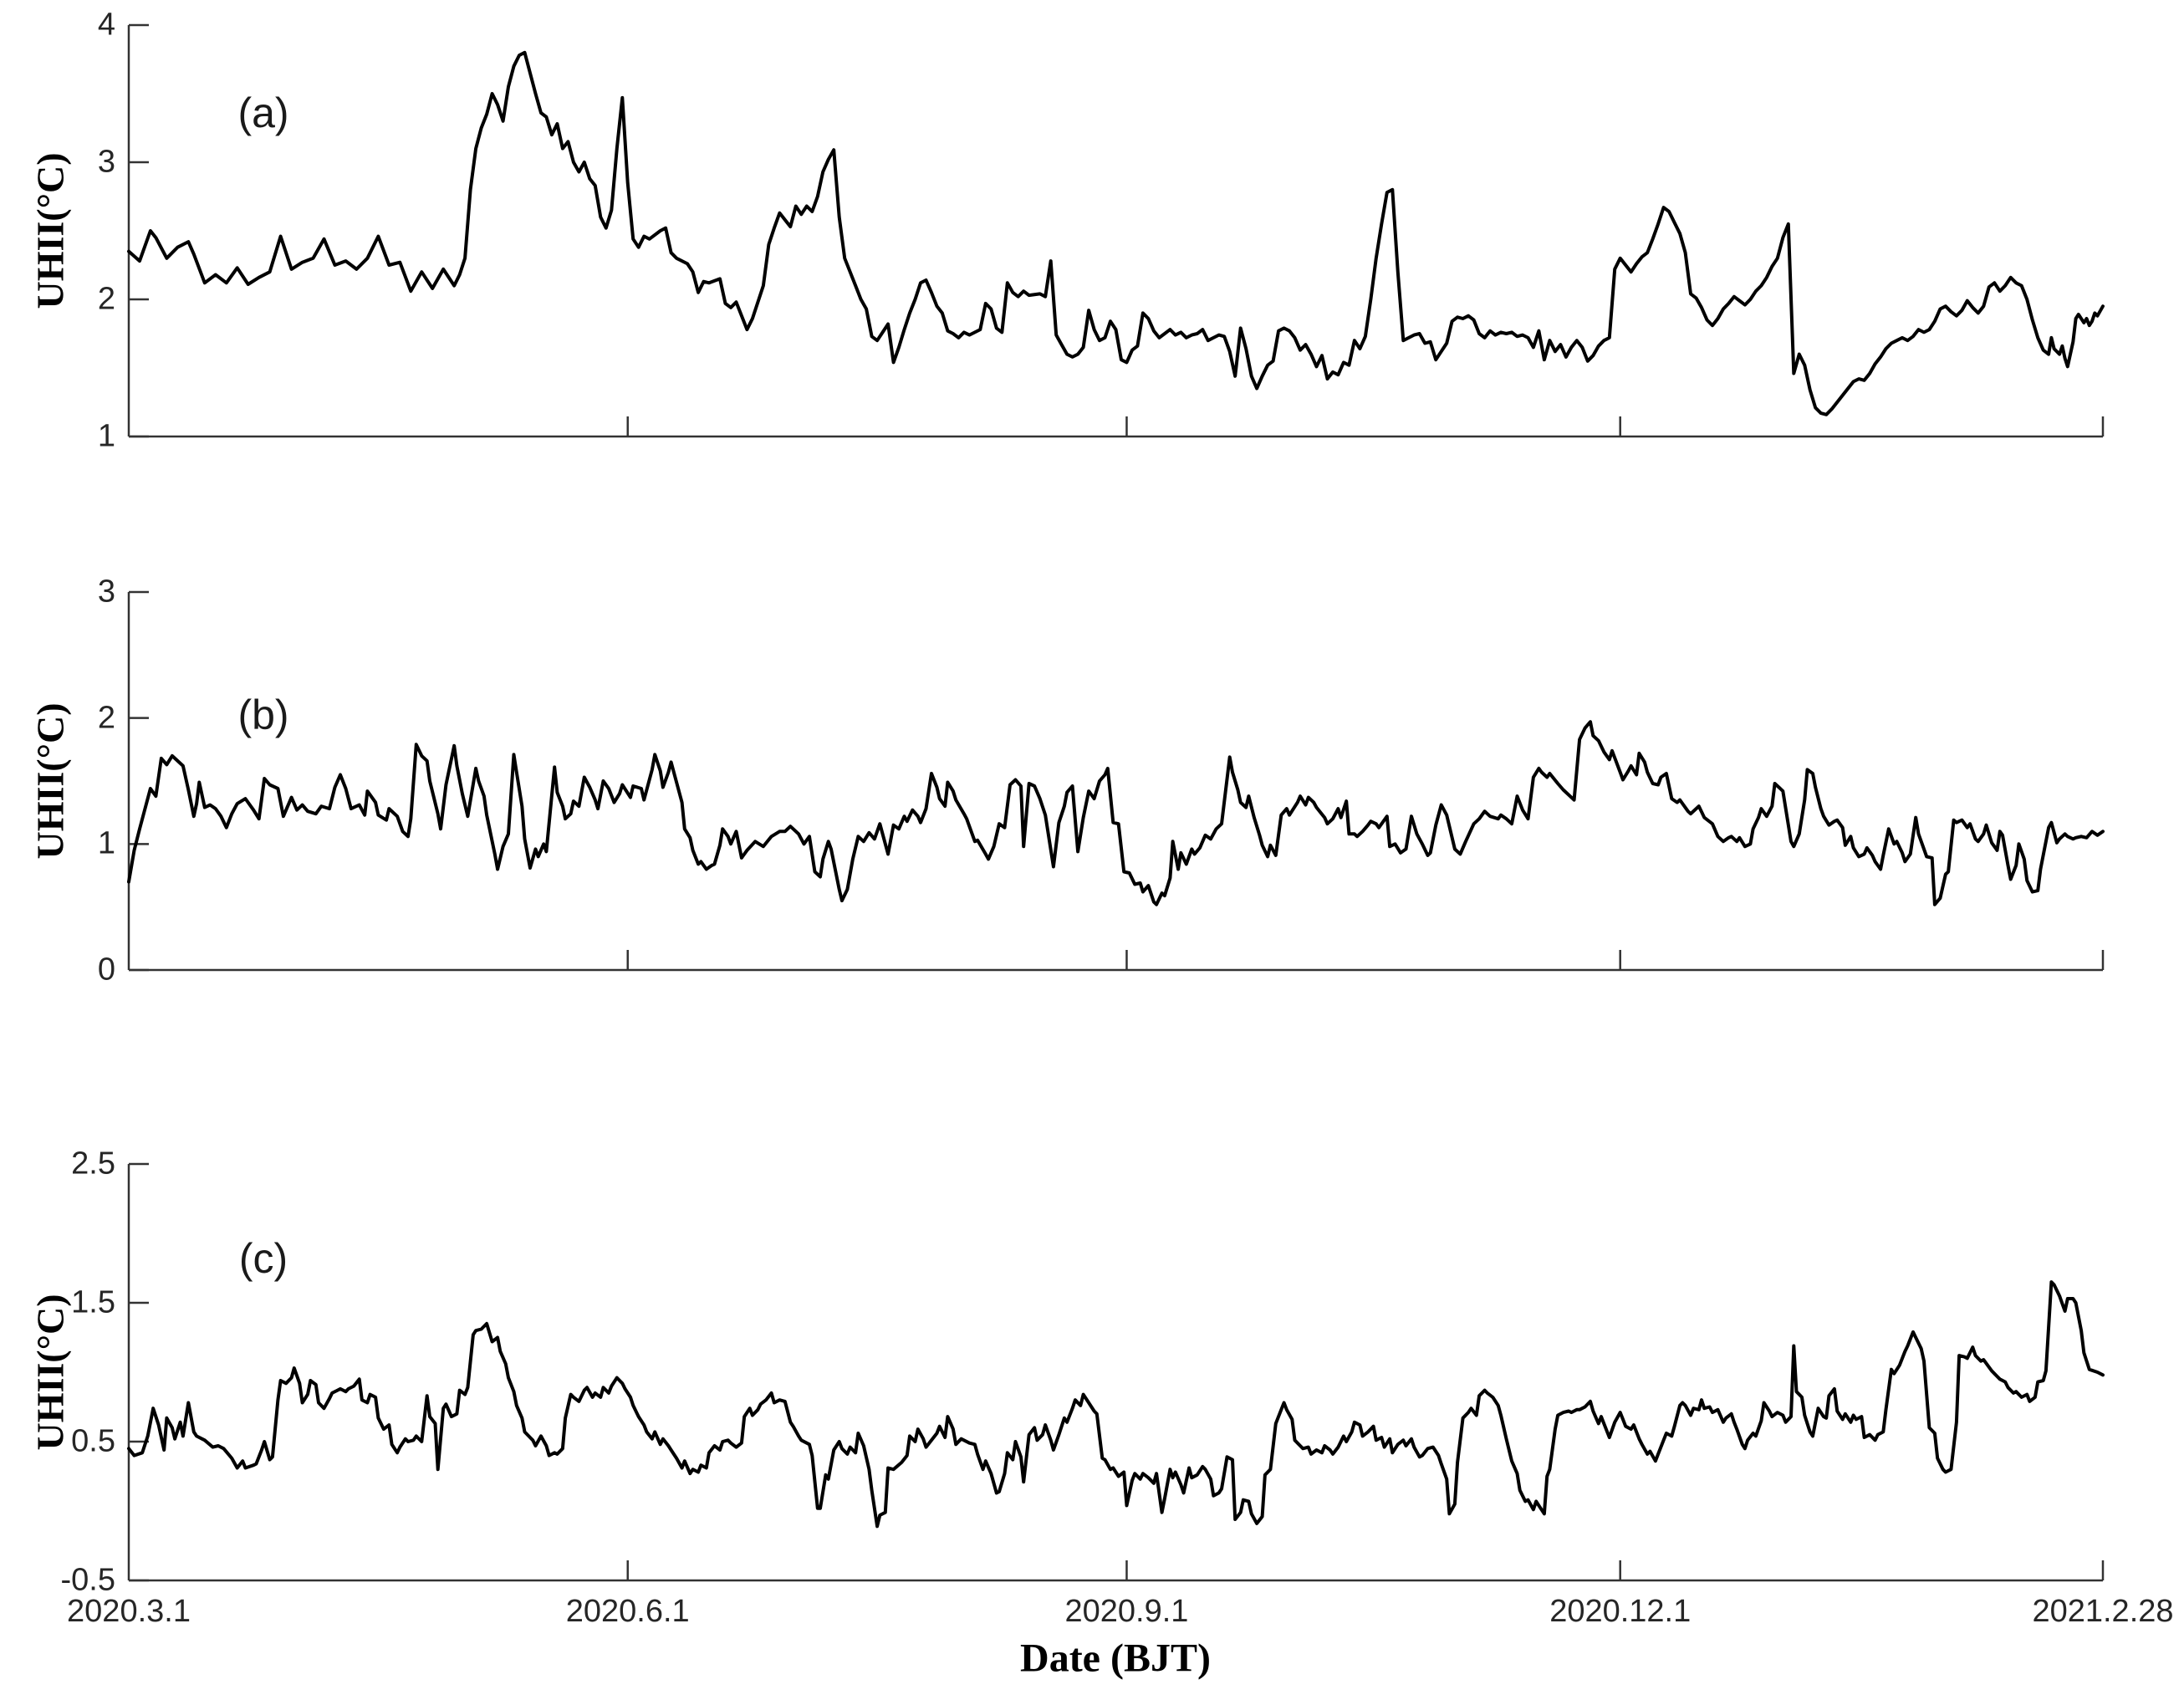 The width and height of the screenshot is (2184, 1700). Describe the element at coordinates (93, 1302) in the screenshot. I see `y-tick-label: 1.5` at that location.